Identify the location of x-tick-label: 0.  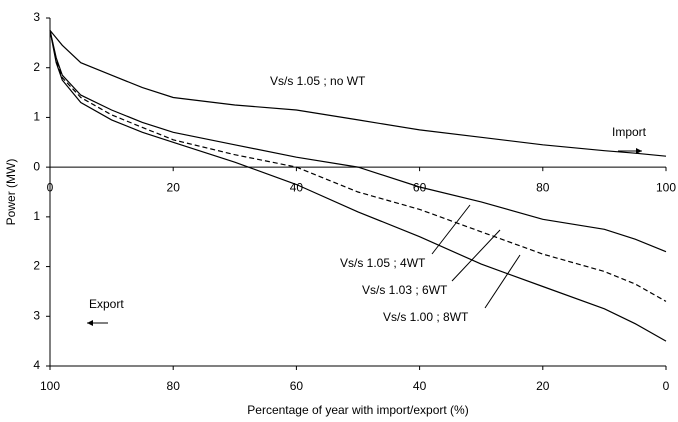
(50, 187).